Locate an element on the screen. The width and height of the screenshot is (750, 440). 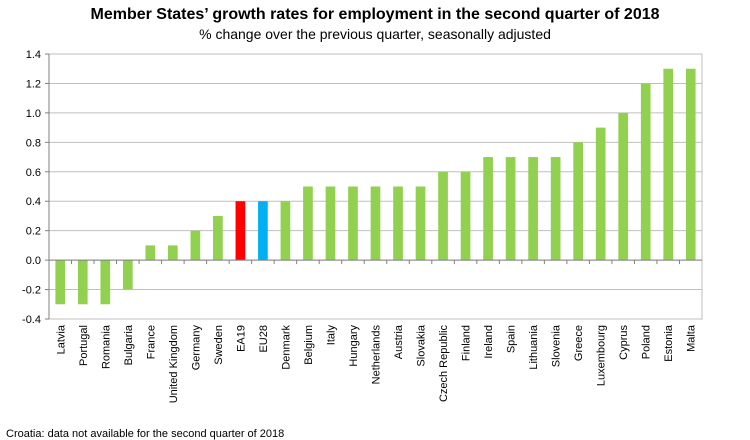
bar-france is located at coordinates (150, 253).